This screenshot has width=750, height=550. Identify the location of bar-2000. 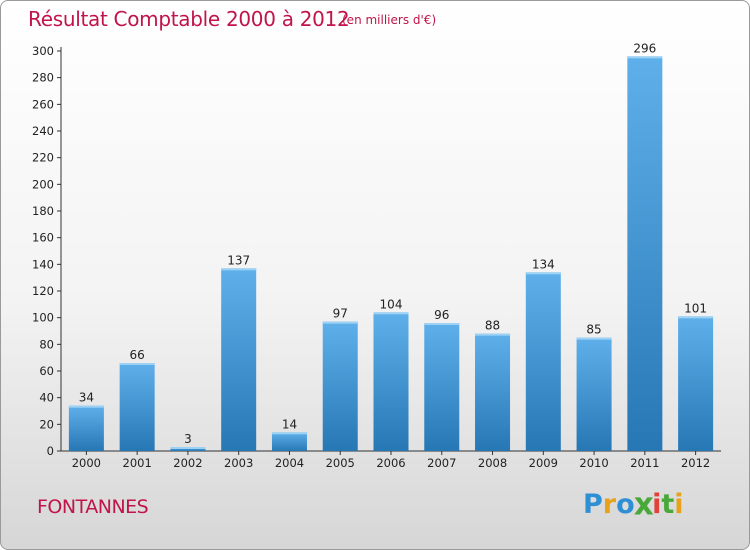
(86, 428).